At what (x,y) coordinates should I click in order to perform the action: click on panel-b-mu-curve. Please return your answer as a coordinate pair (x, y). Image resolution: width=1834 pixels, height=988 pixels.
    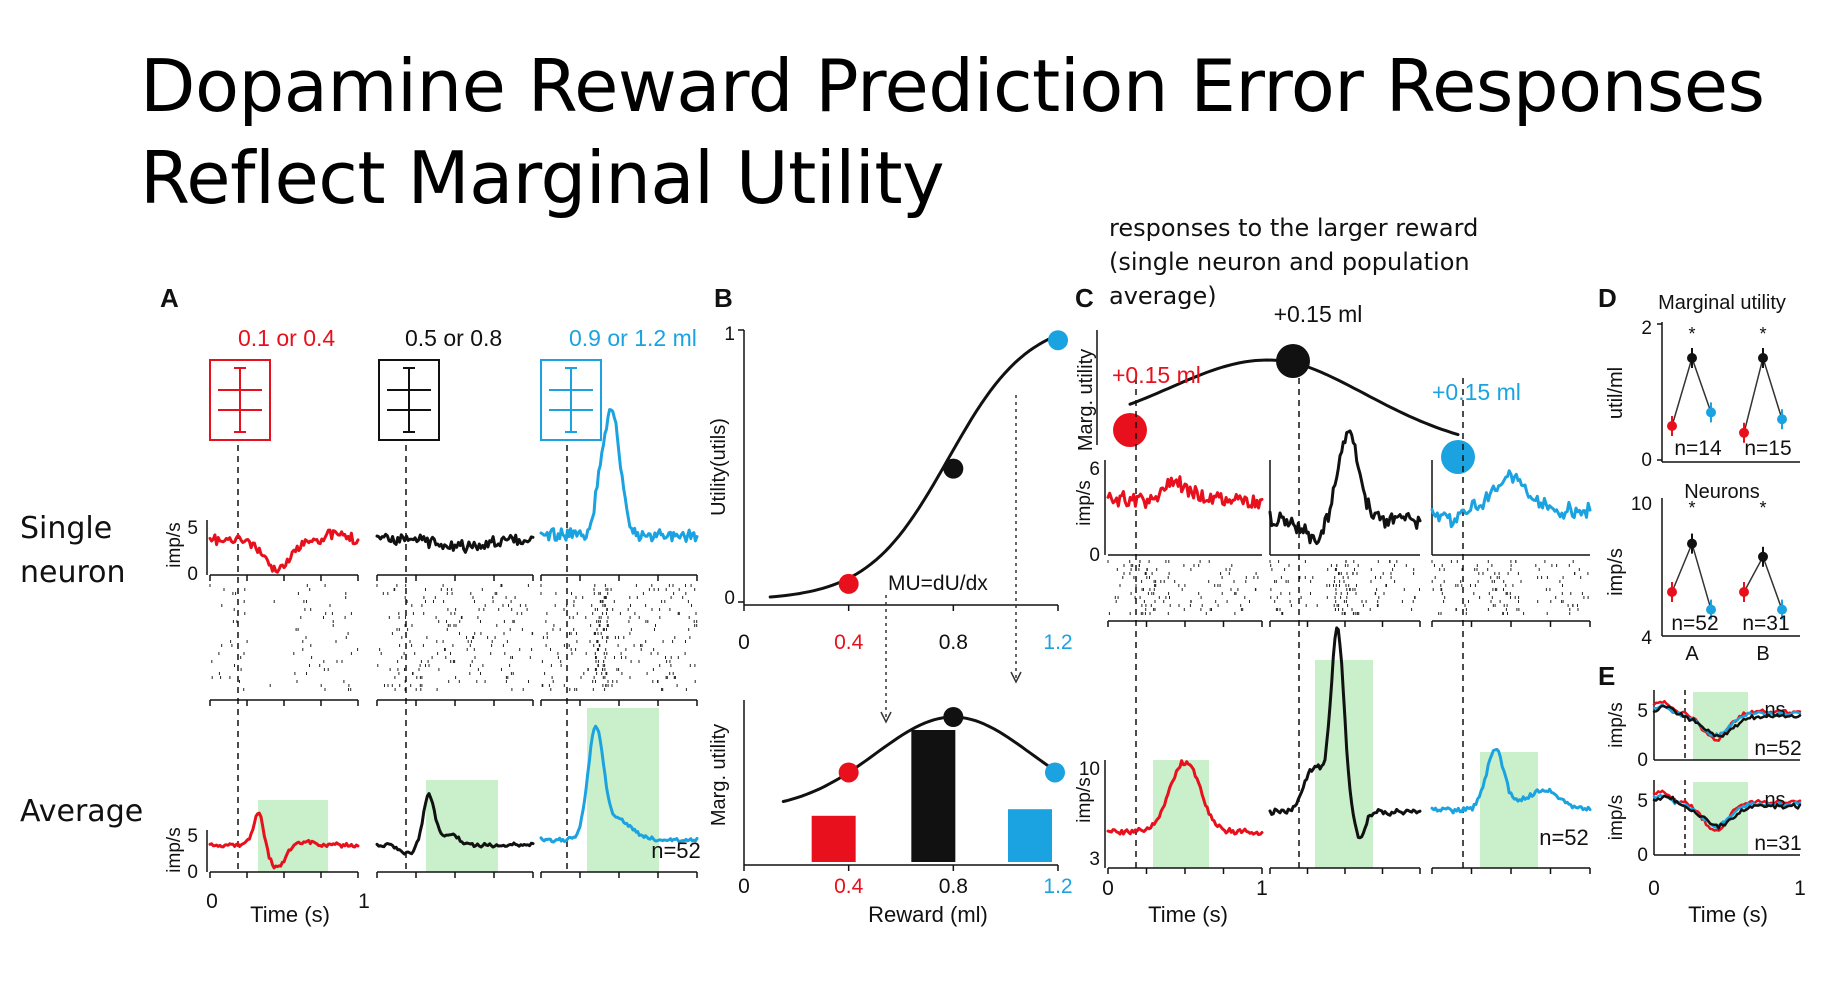
    Looking at the image, I should click on (920, 759).